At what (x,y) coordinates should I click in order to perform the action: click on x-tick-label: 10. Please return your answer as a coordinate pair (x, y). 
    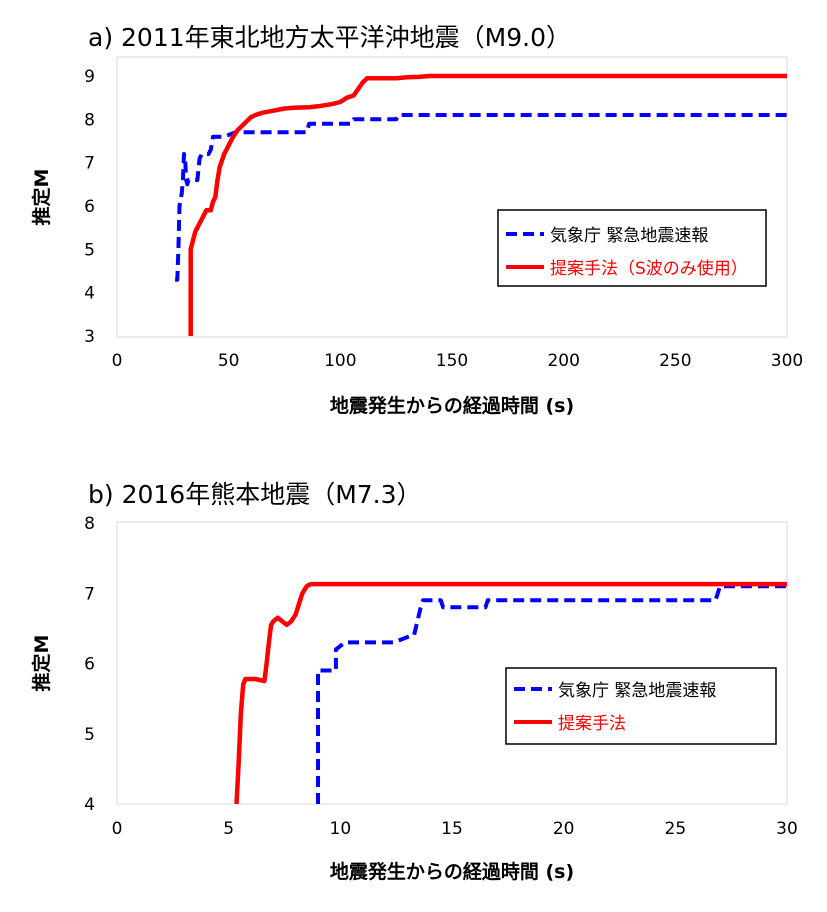
    Looking at the image, I should click on (341, 829).